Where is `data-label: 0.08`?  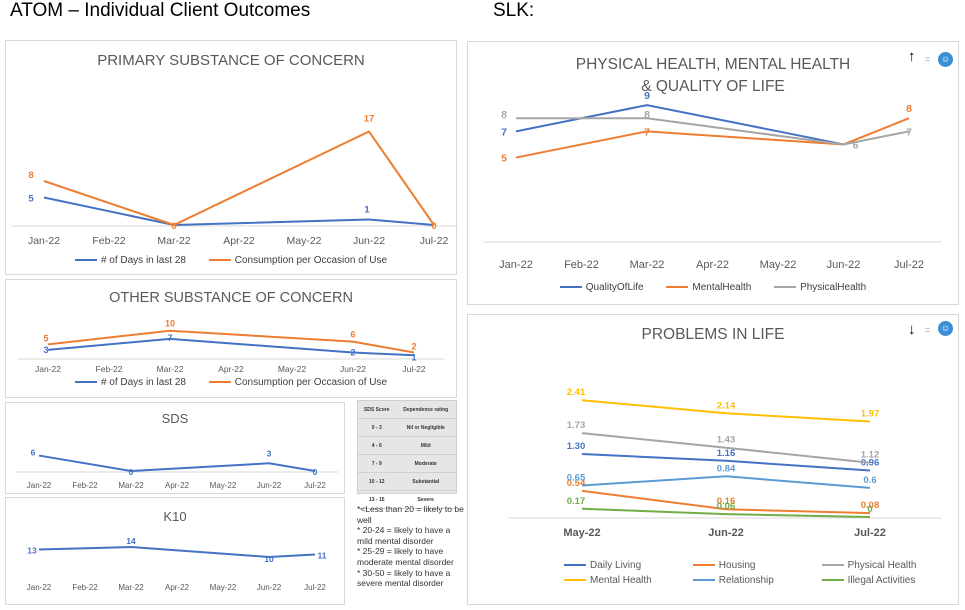 data-label: 0.08 is located at coordinates (870, 505).